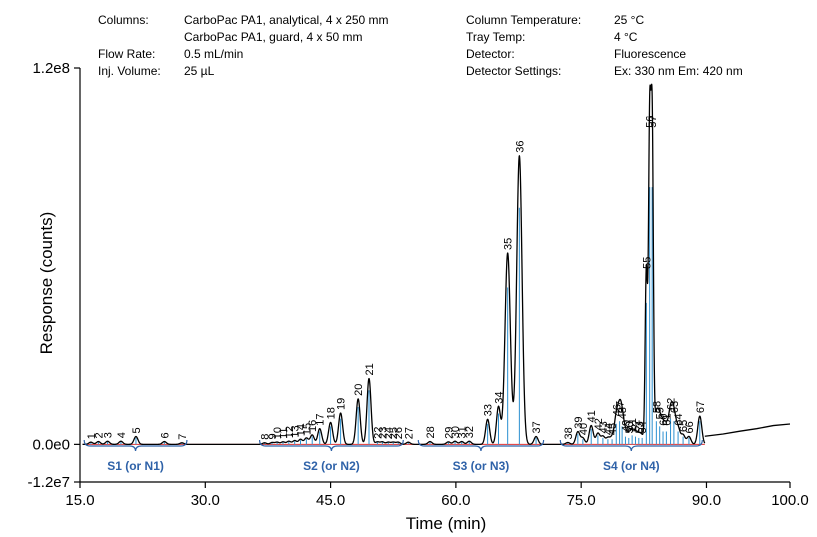 This screenshot has height=537, width=817. Describe the element at coordinates (213, 54) in the screenshot. I see `info-value-flow-rate: 0.5 mL/min` at that location.